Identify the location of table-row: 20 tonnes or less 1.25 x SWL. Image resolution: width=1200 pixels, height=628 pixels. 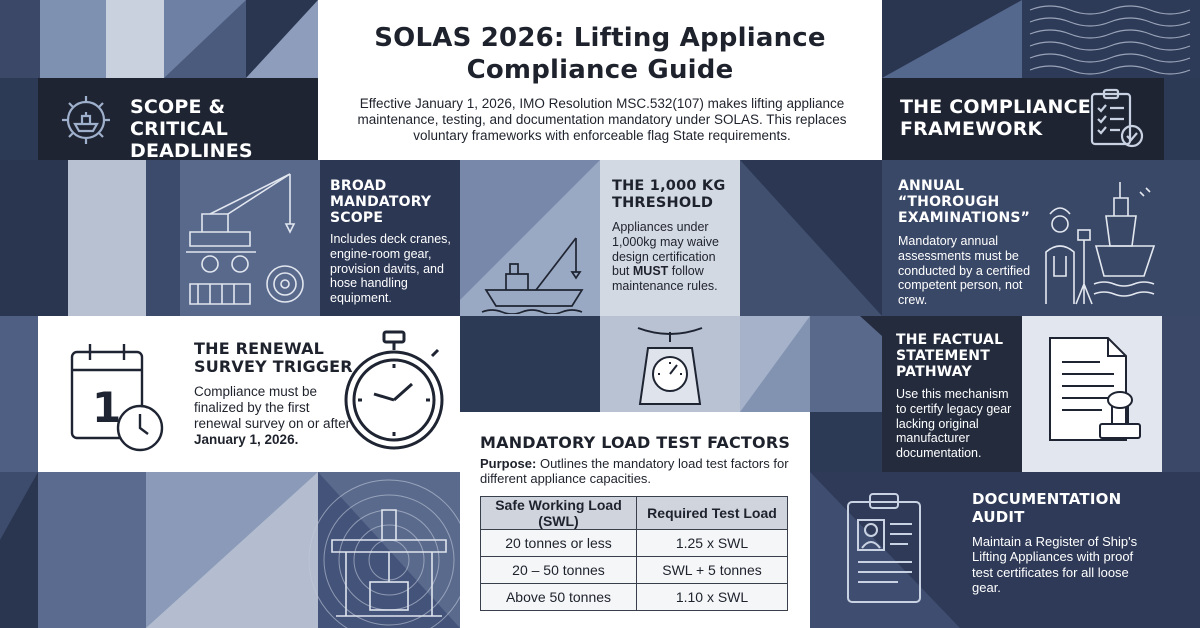
(634, 543).